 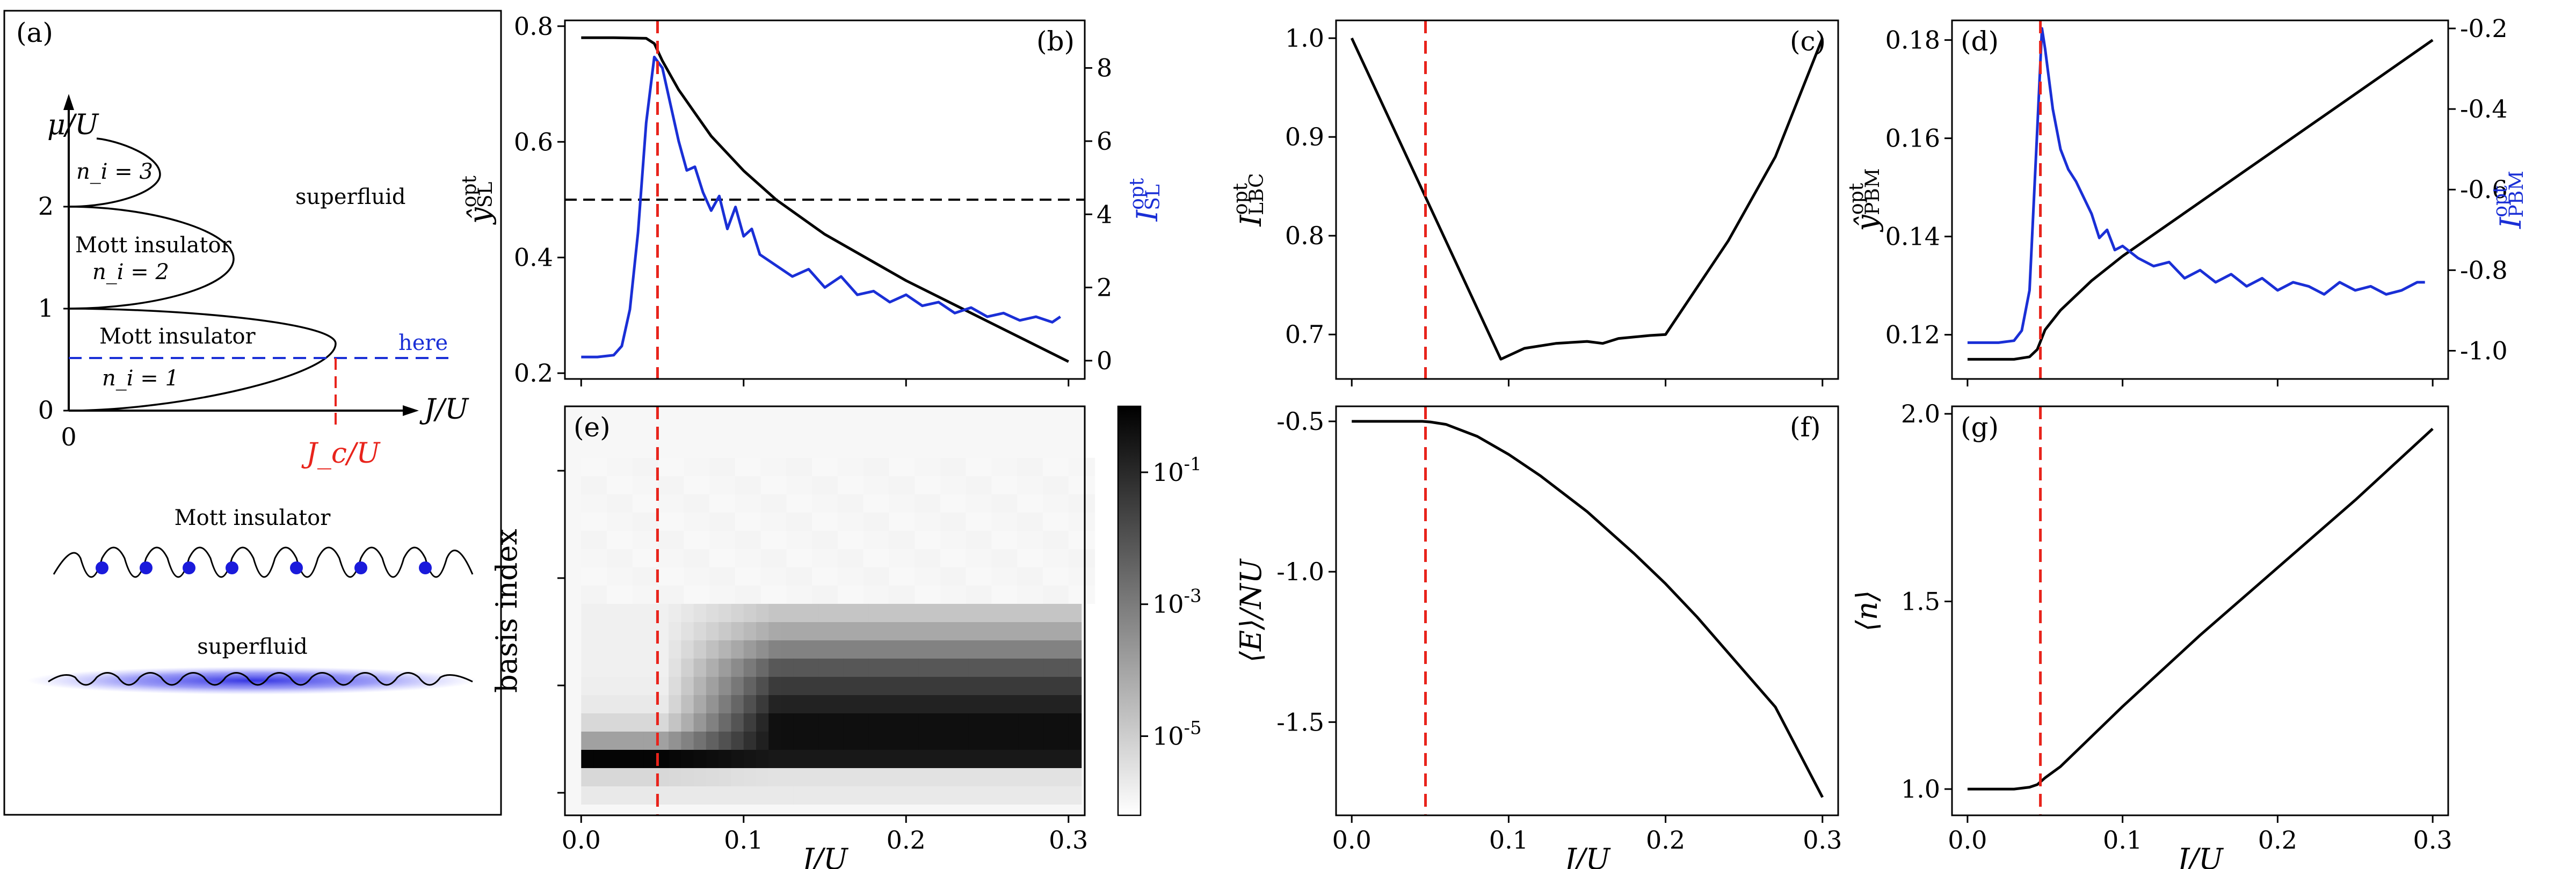 What do you see at coordinates (1805, 428) in the screenshot?
I see `panel-label-f: (f)` at bounding box center [1805, 428].